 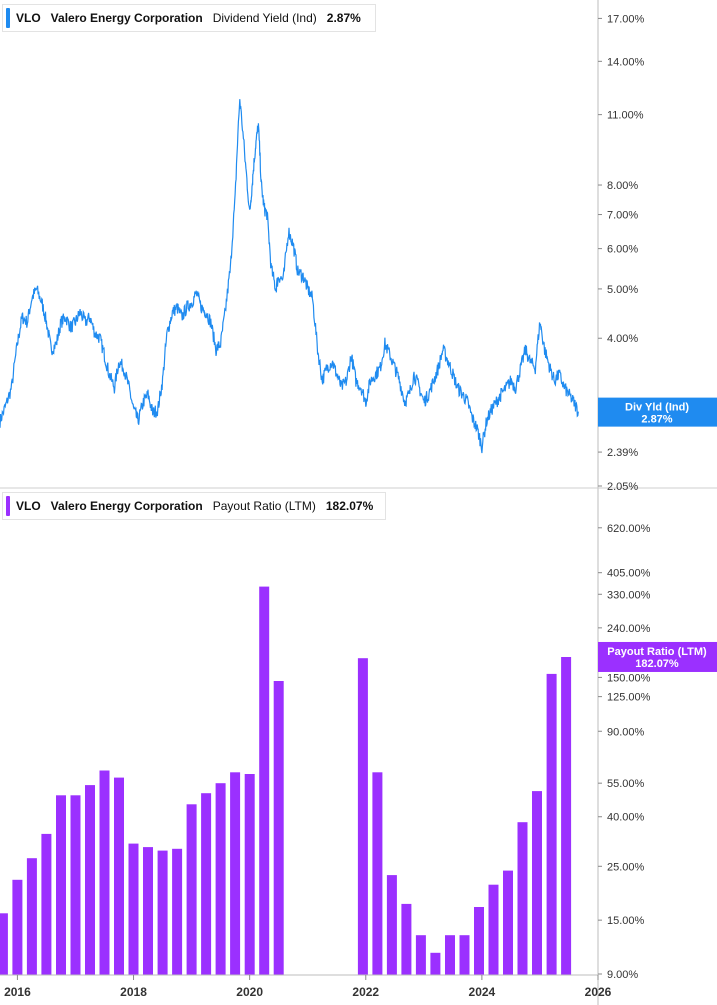 What do you see at coordinates (629, 698) in the screenshot?
I see `y-tick-label: 125.00%` at bounding box center [629, 698].